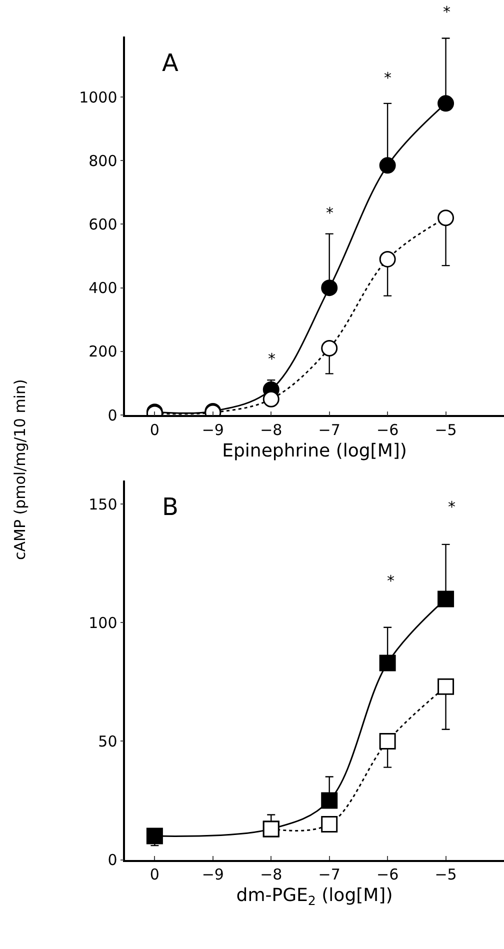 Image resolution: width=504 pixels, height=949 pixels. What do you see at coordinates (103, 504) in the screenshot?
I see `y-tick-label: 150` at bounding box center [103, 504].